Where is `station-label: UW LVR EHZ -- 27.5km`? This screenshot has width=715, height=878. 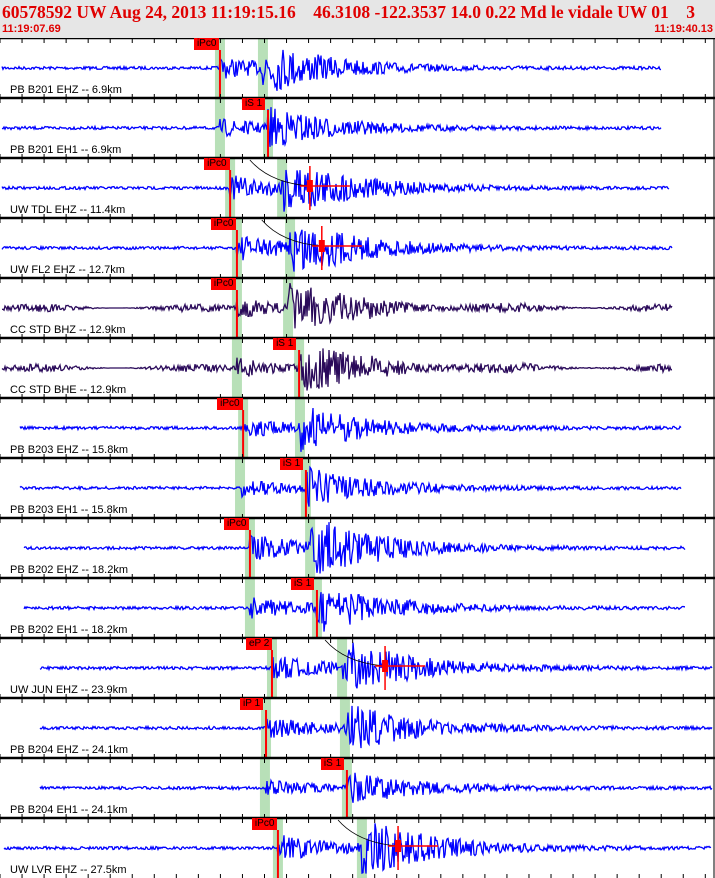
station-label: UW LVR EHZ -- 27.5km is located at coordinates (68, 870).